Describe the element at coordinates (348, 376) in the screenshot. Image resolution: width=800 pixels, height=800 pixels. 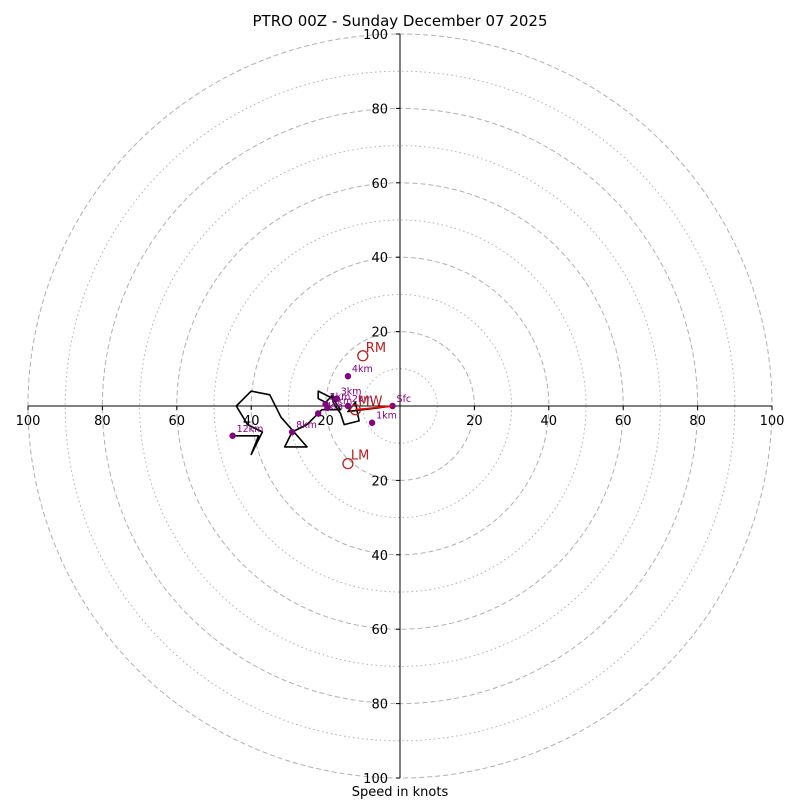
I see `height-marker-4km` at that location.